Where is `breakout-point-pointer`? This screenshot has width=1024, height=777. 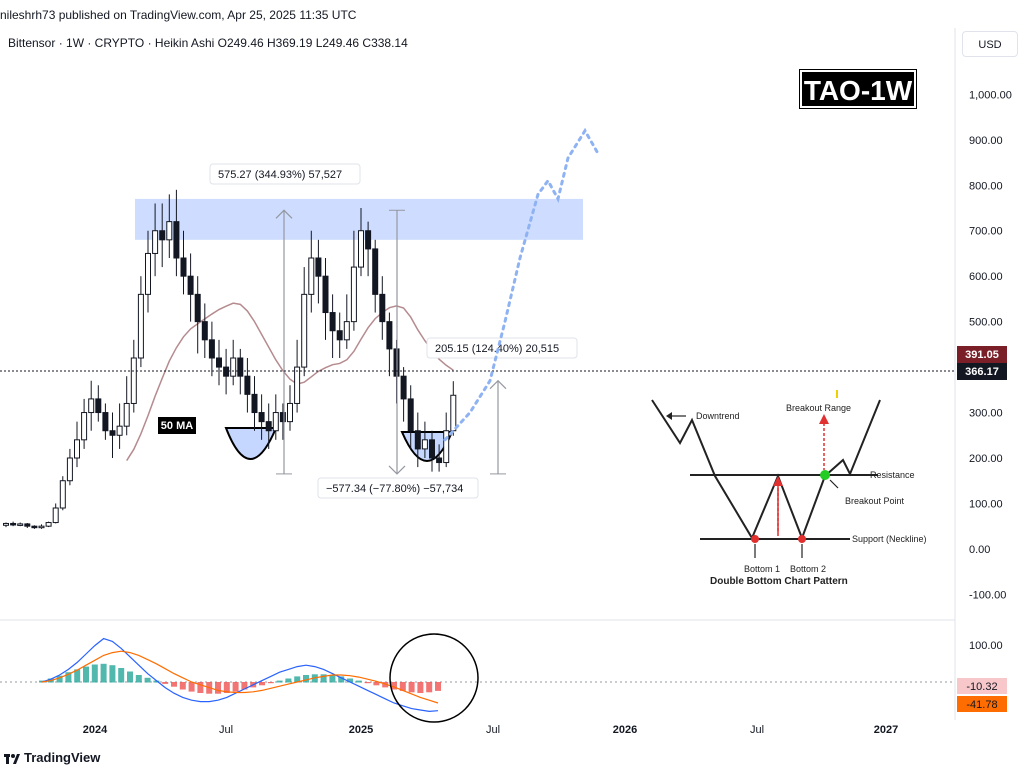 breakout-point-pointer is located at coordinates (834, 484).